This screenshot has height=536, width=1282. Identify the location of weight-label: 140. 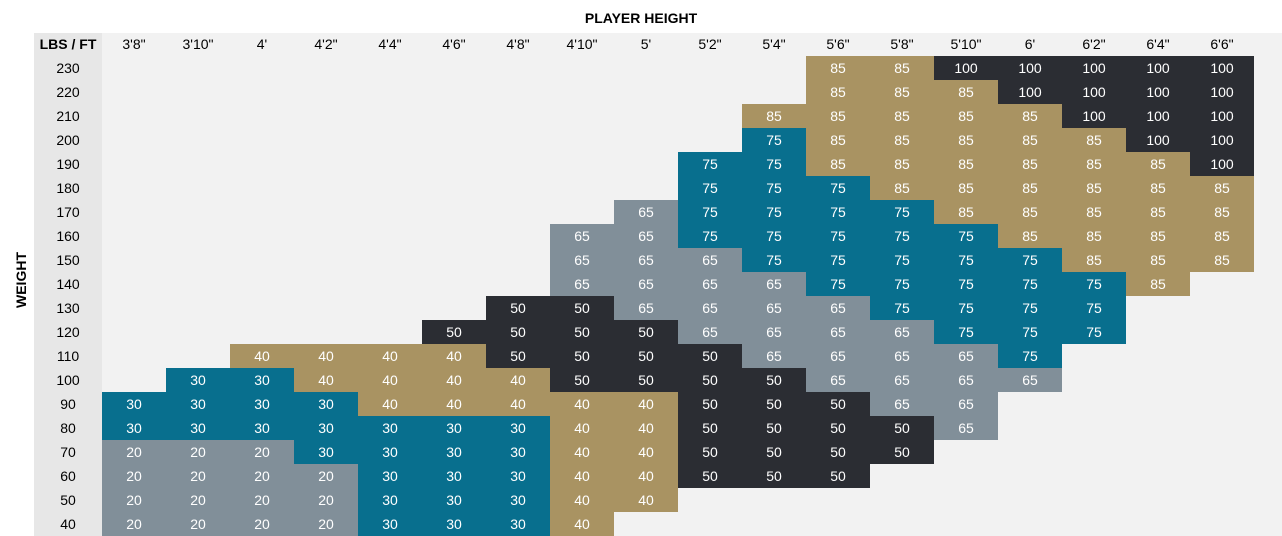
(68, 284).